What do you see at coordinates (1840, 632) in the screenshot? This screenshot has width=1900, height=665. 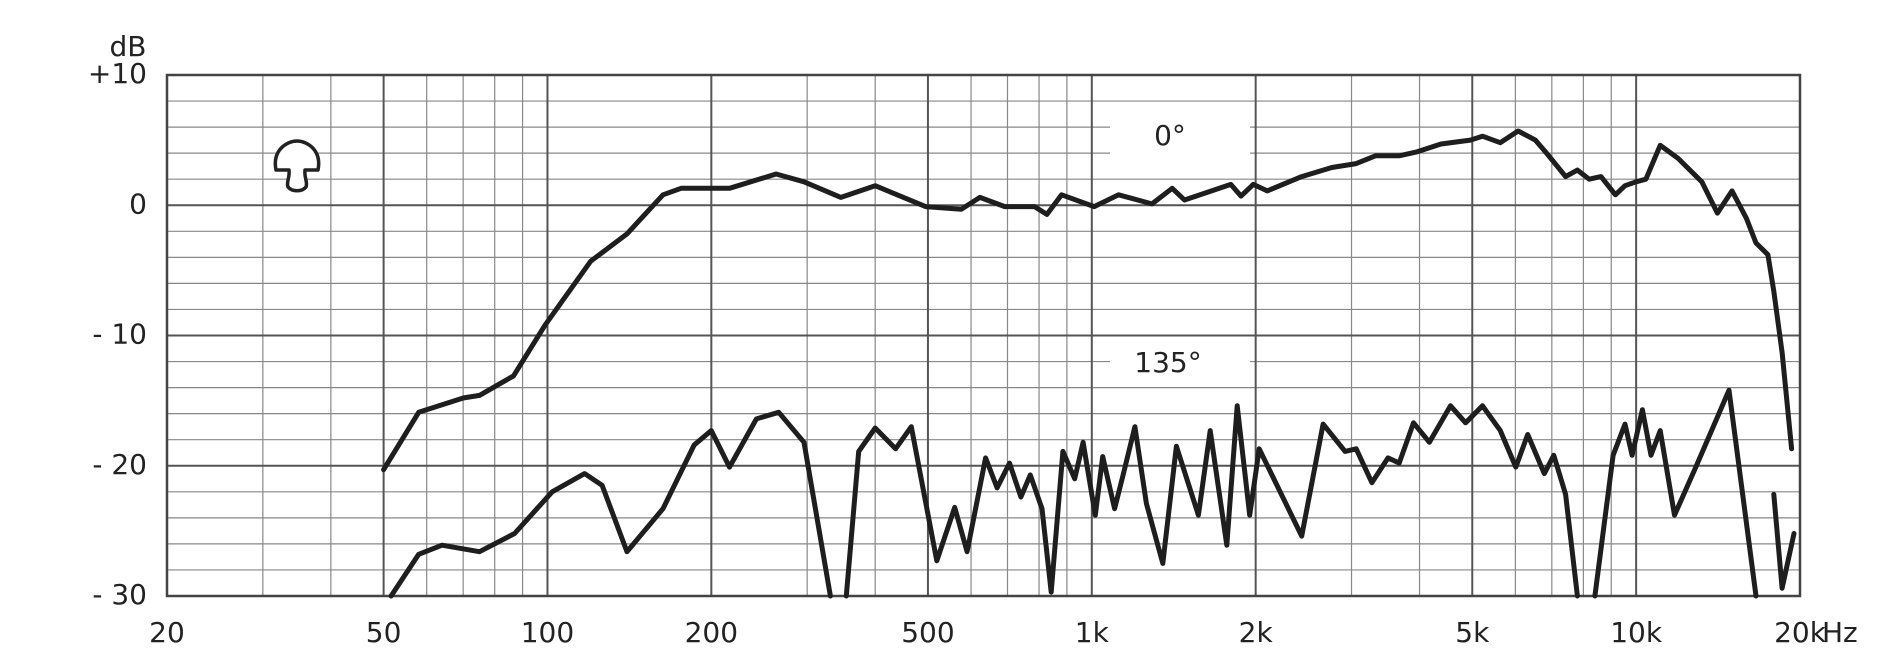 I see `x-axis-label: Hz` at bounding box center [1840, 632].